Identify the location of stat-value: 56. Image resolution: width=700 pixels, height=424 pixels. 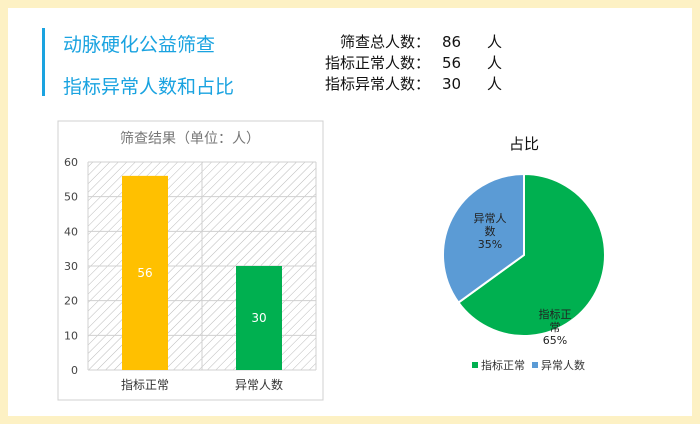
(452, 63).